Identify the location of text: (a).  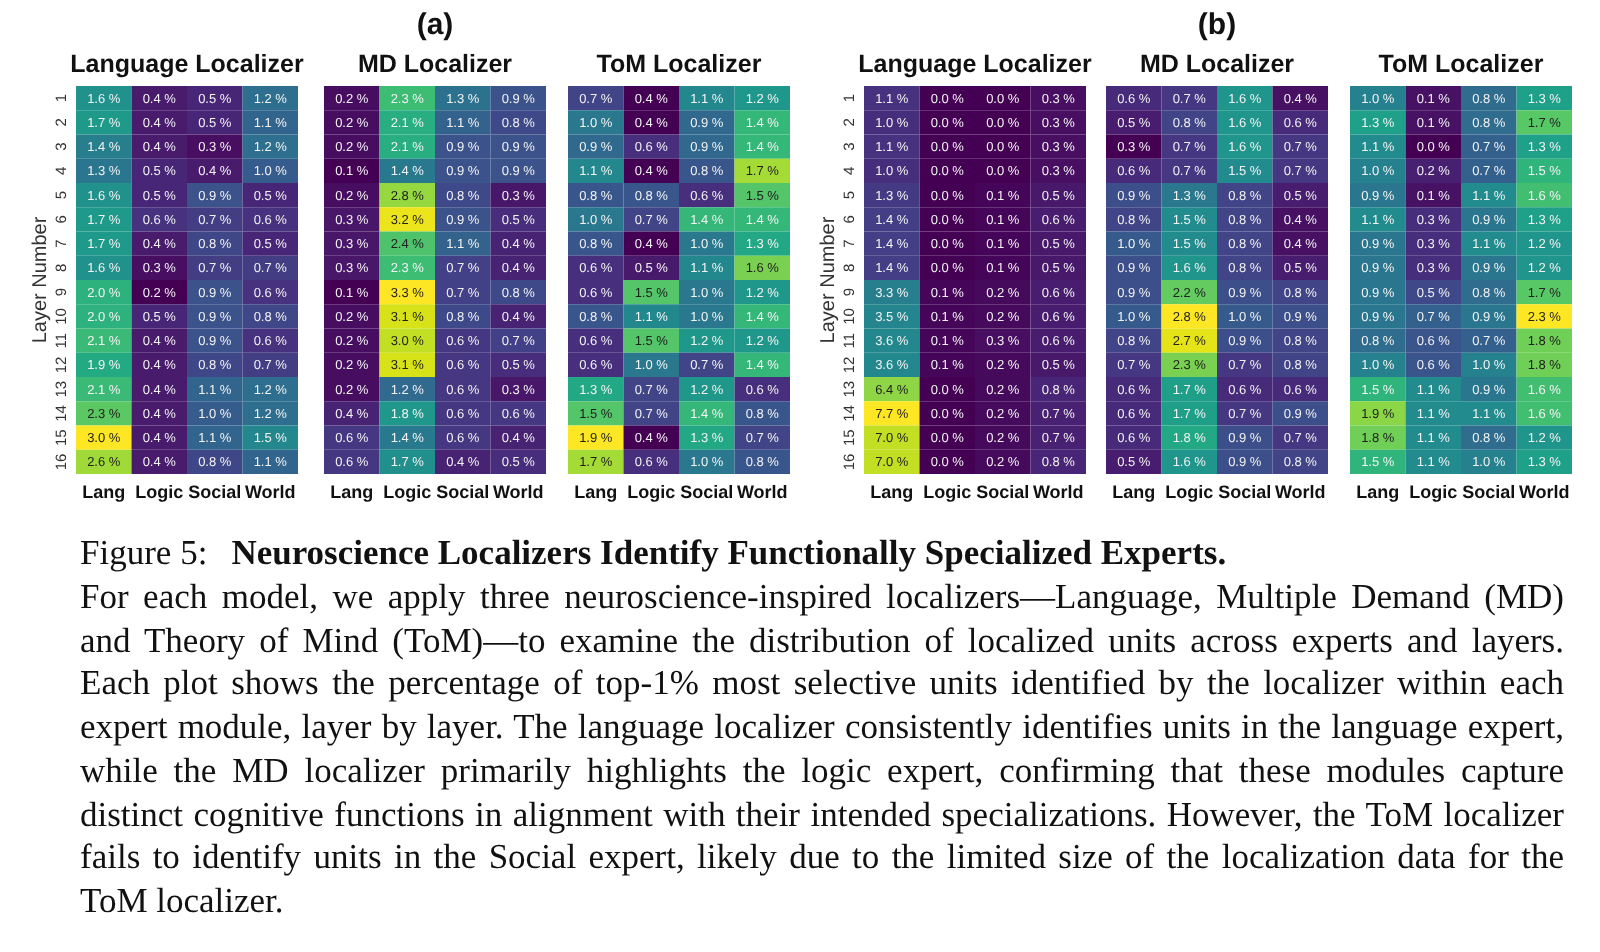
(435, 25).